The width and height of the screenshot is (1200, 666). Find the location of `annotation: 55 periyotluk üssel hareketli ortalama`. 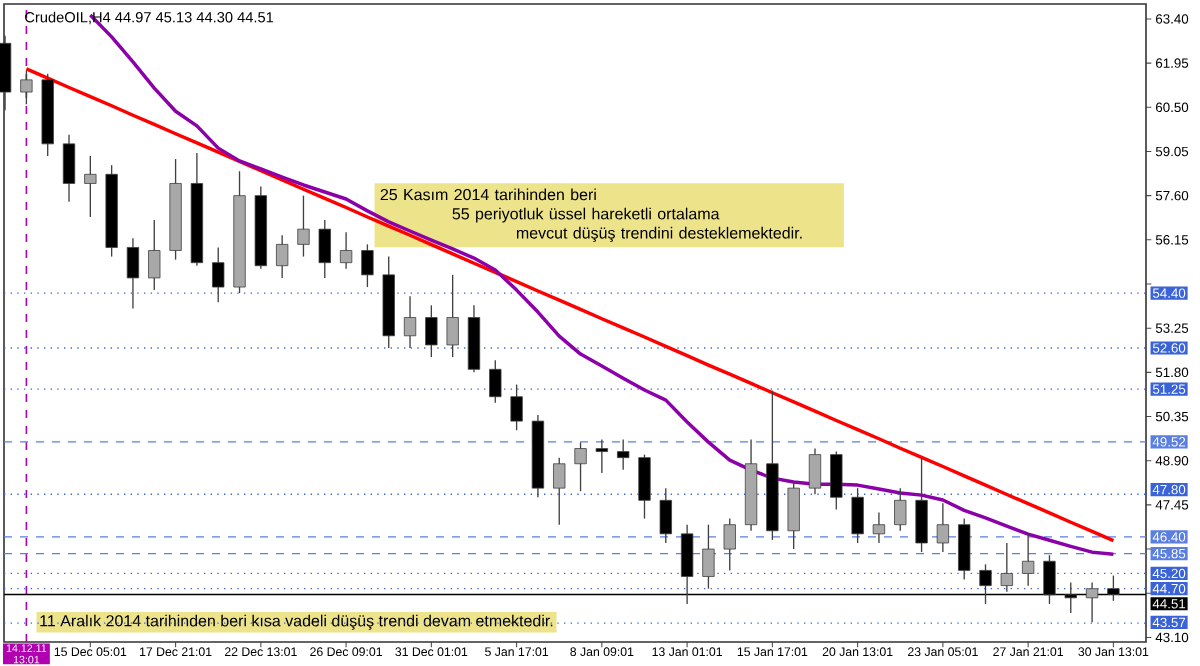

annotation: 55 periyotluk üssel hareketli ortalama is located at coordinates (586, 215).